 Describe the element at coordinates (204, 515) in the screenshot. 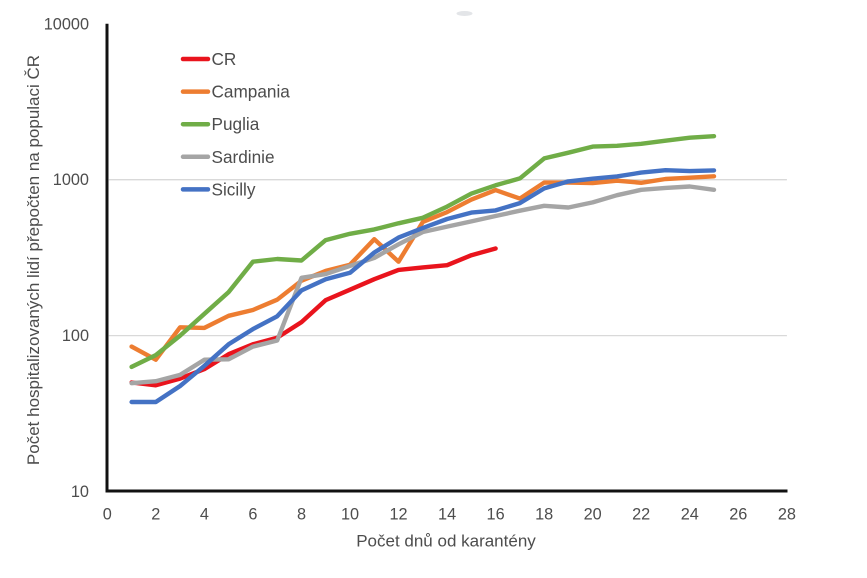

I see `svg-text: 4` at that location.